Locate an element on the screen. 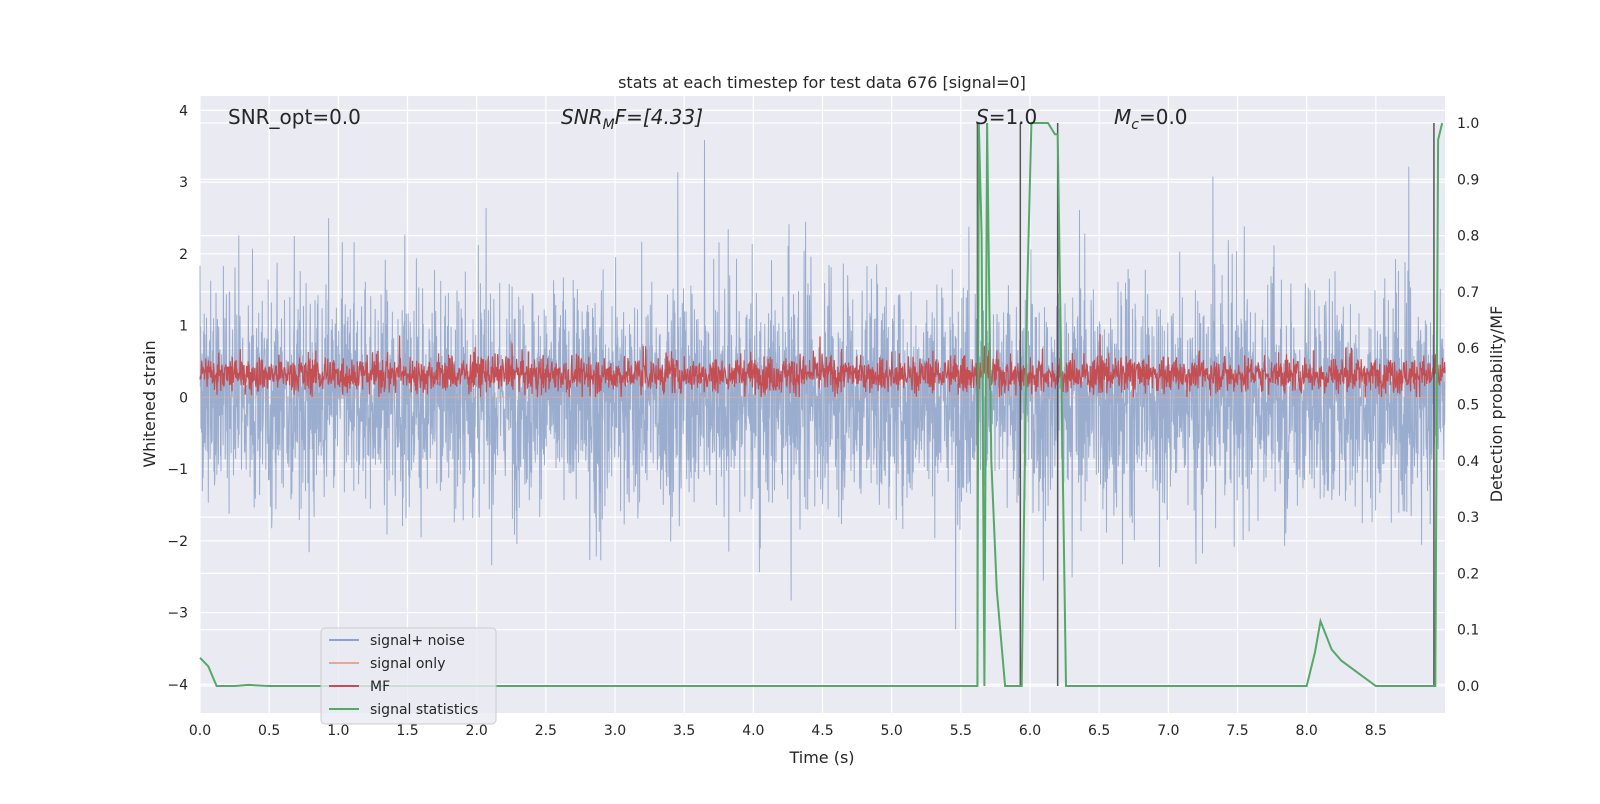  x-tick-label: 2.0 is located at coordinates (477, 731).